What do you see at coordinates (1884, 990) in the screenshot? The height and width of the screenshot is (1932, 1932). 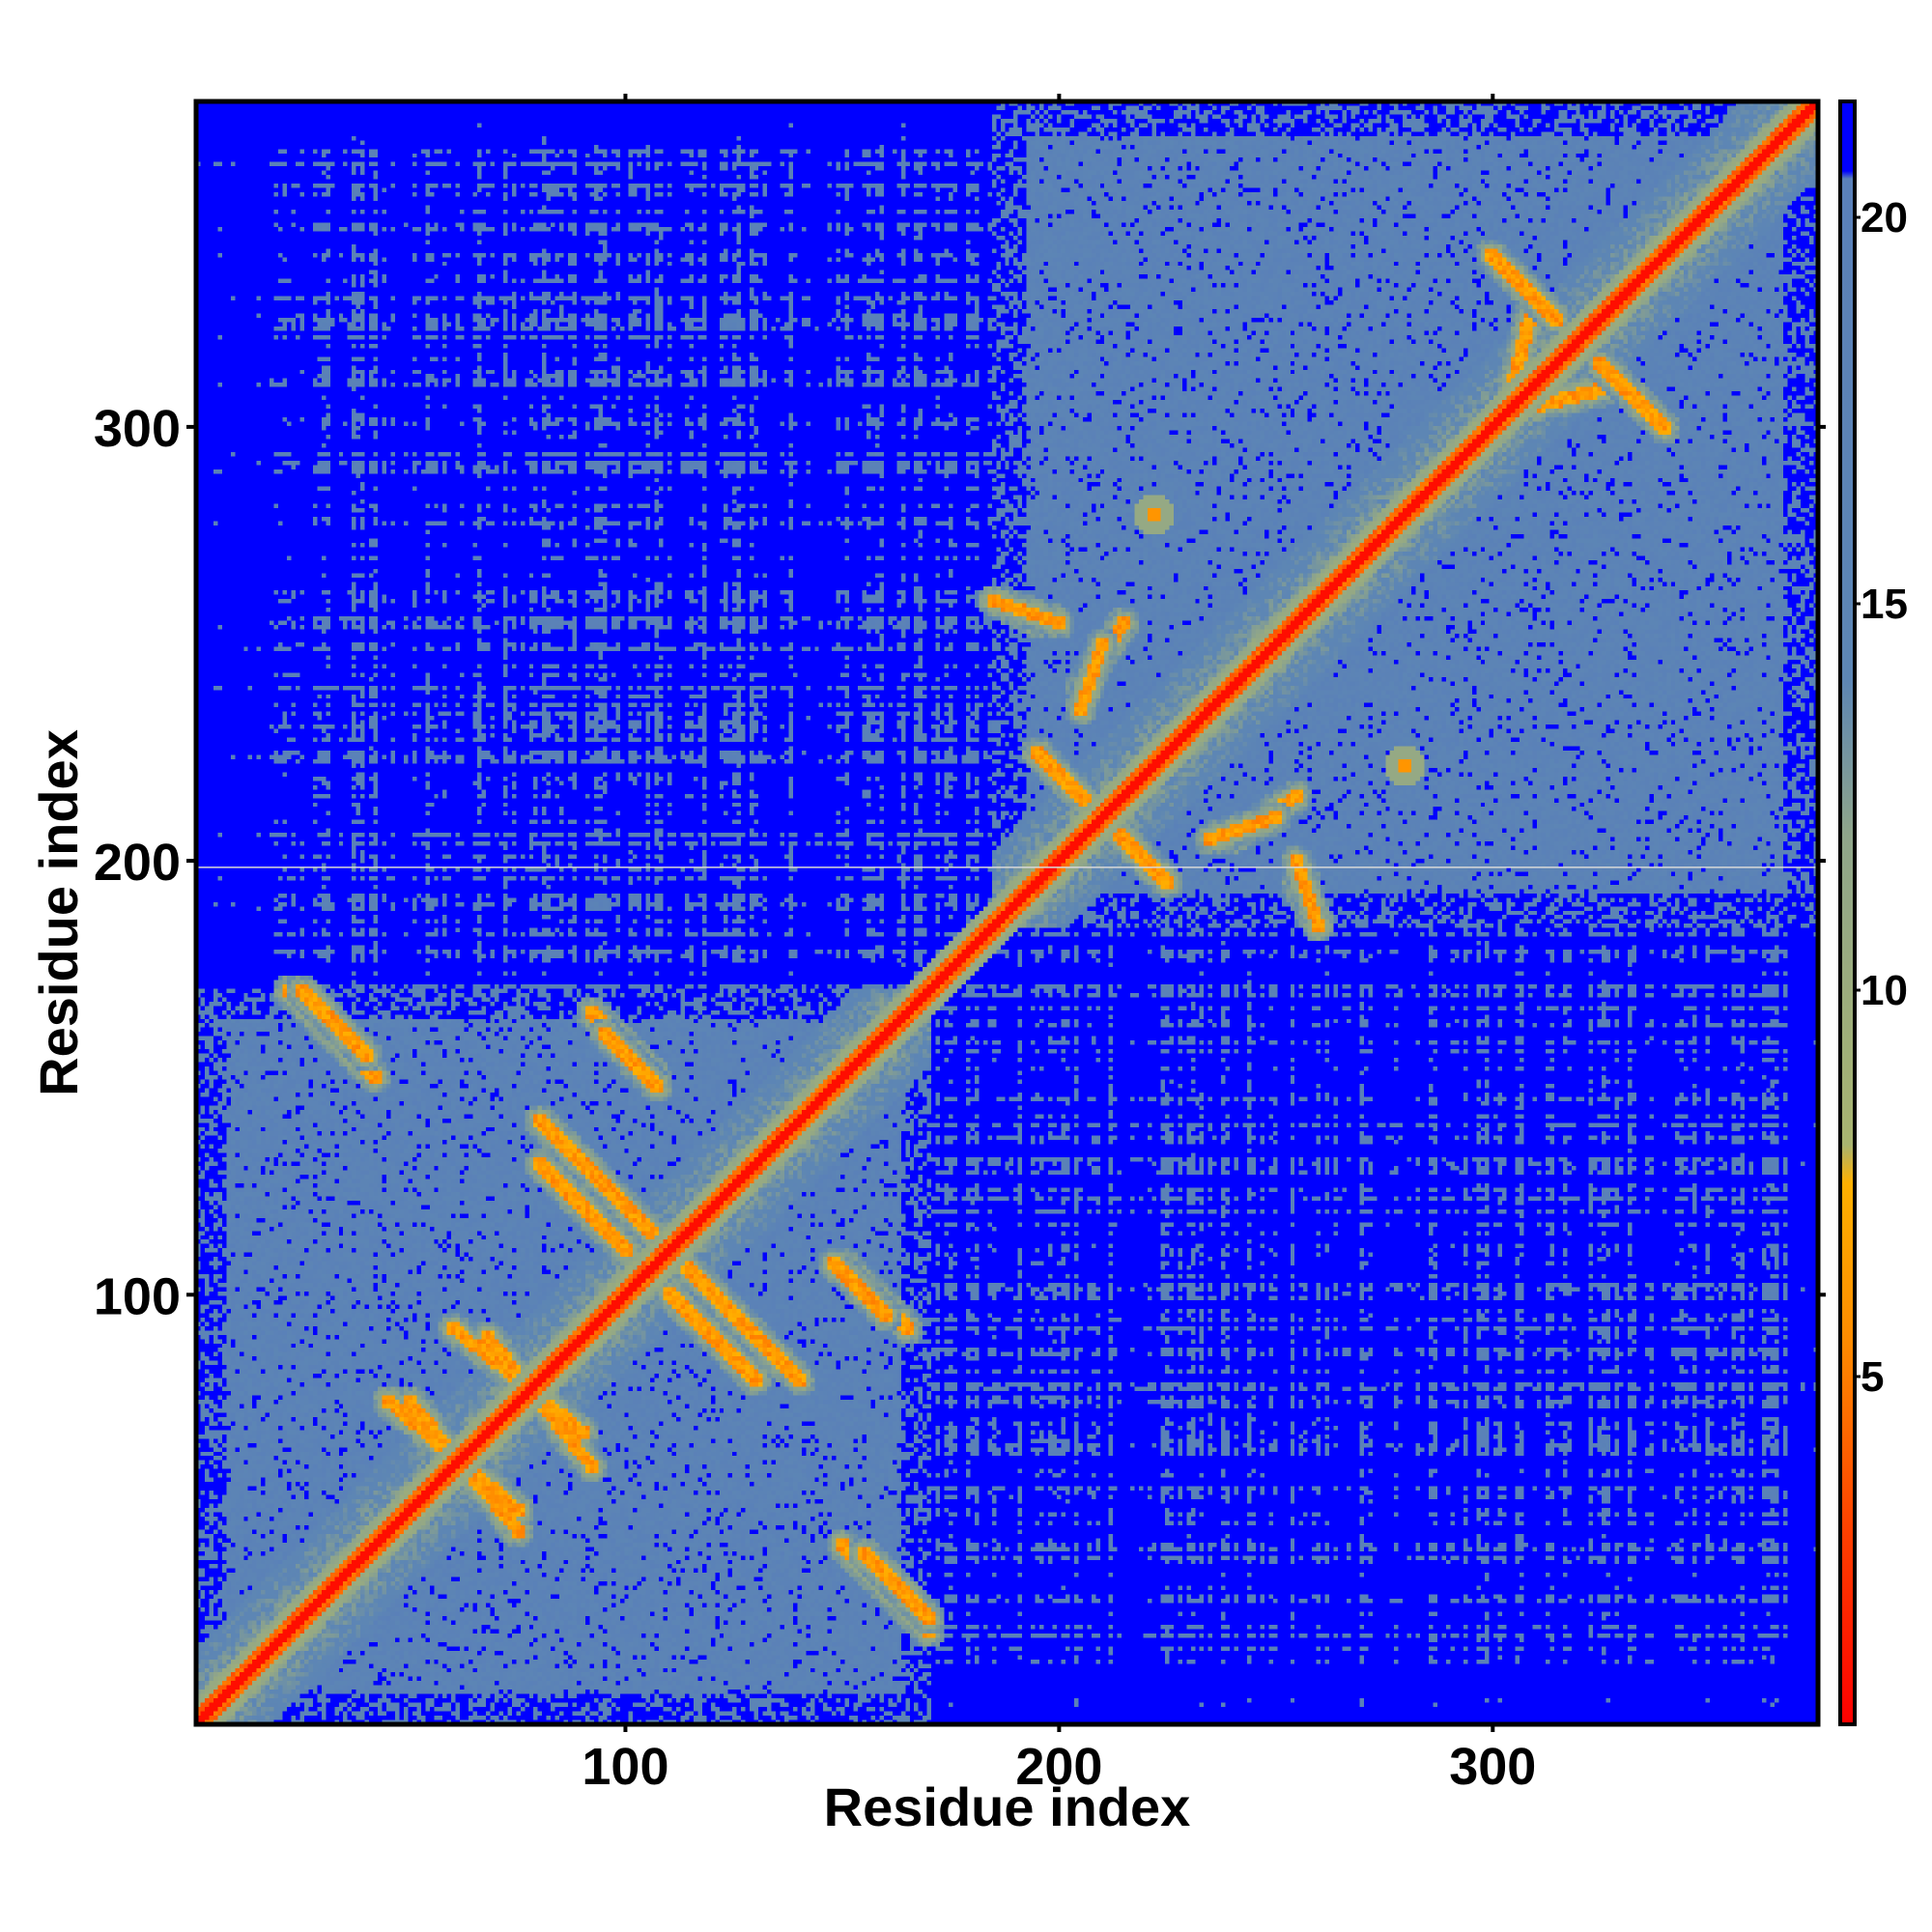 I see `colorbar-tick-label: 10` at bounding box center [1884, 990].